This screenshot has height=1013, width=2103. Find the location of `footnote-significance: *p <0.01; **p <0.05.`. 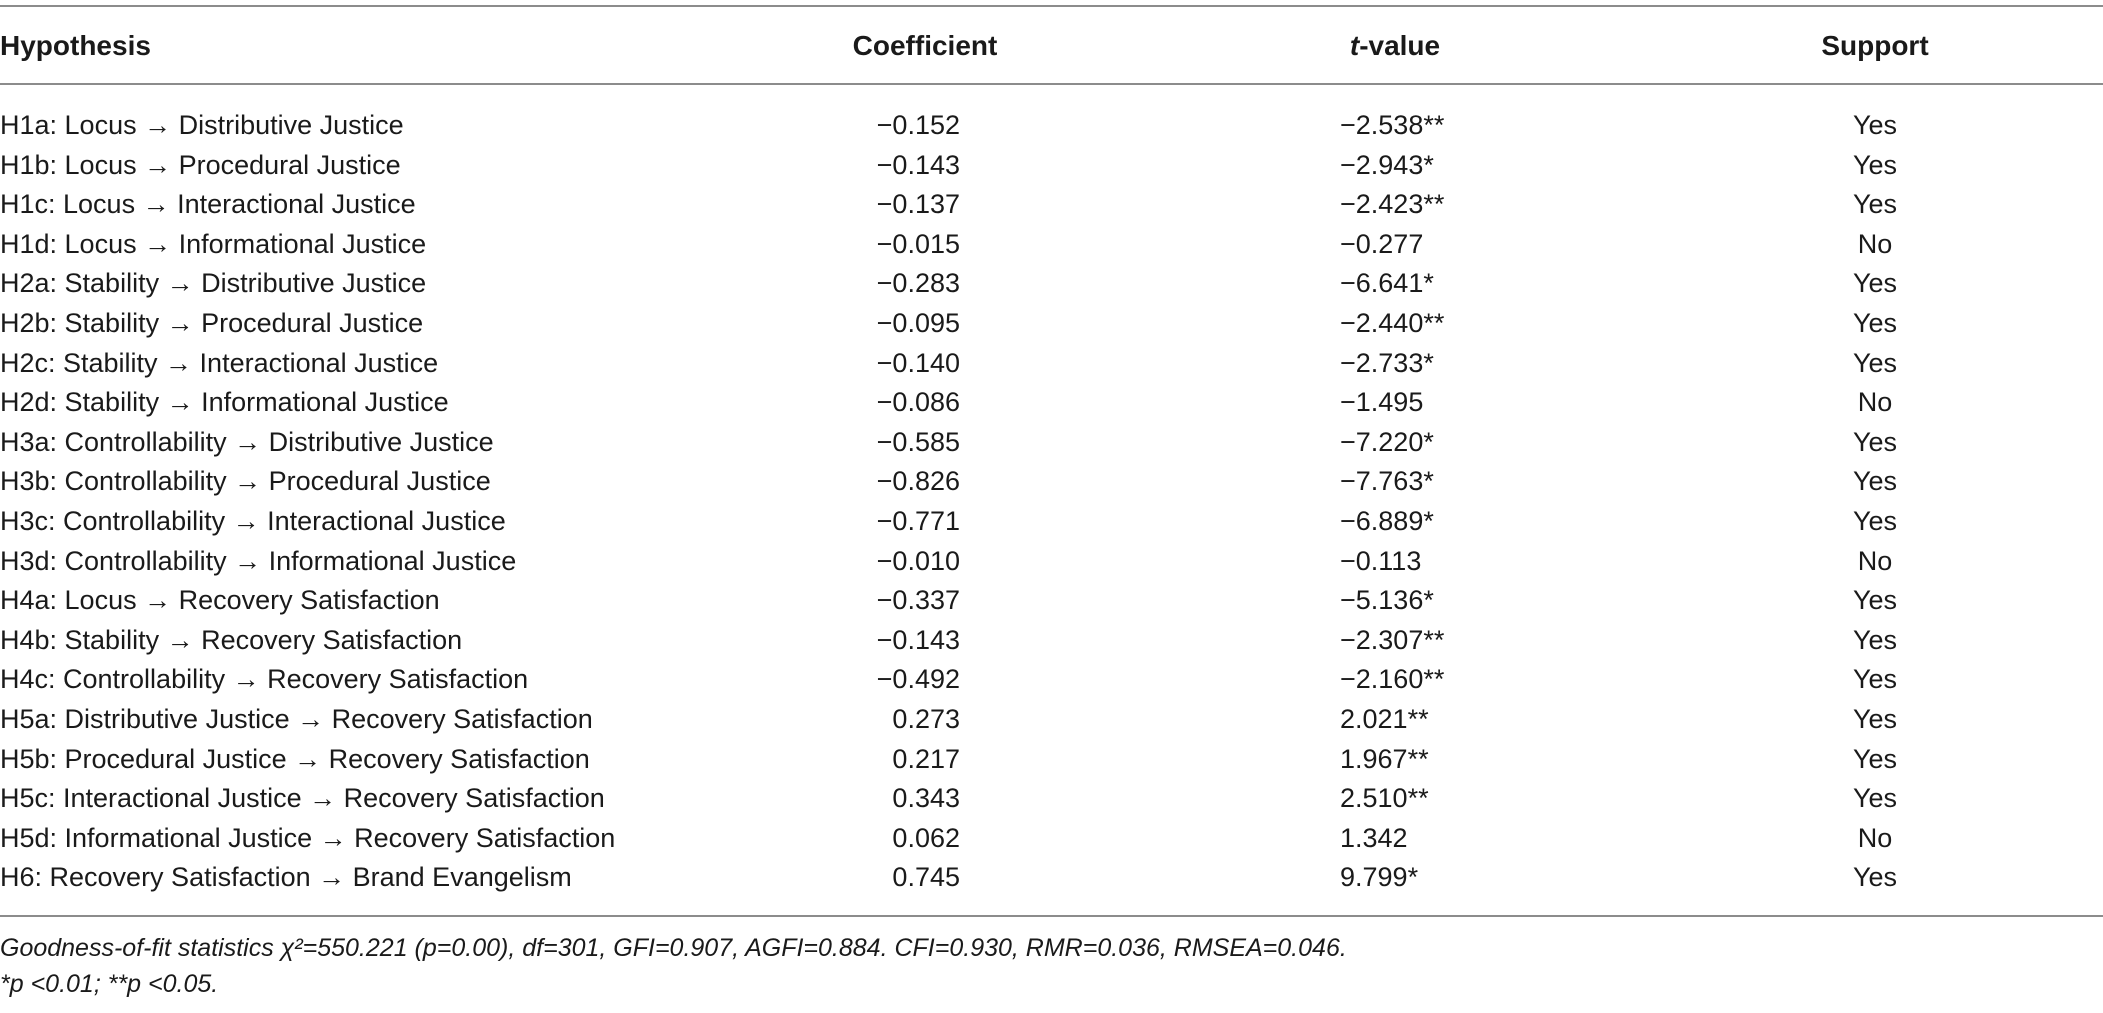

footnote-significance: *p <0.01; **p <0.05. is located at coordinates (109, 984).